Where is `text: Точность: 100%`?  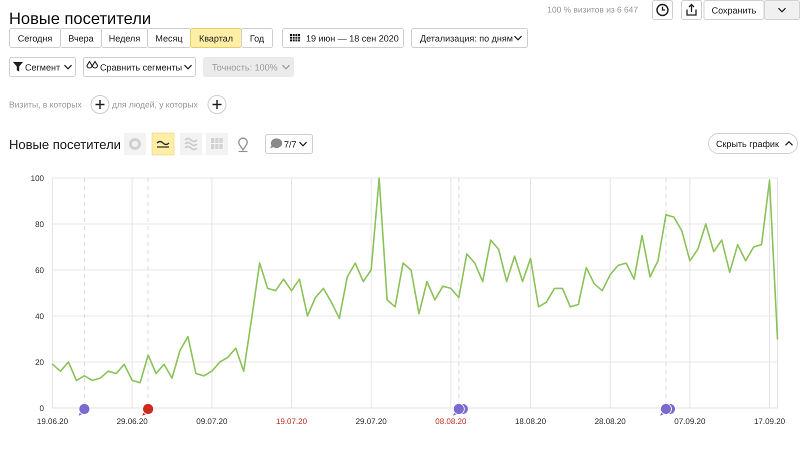 text: Точность: 100% is located at coordinates (245, 67).